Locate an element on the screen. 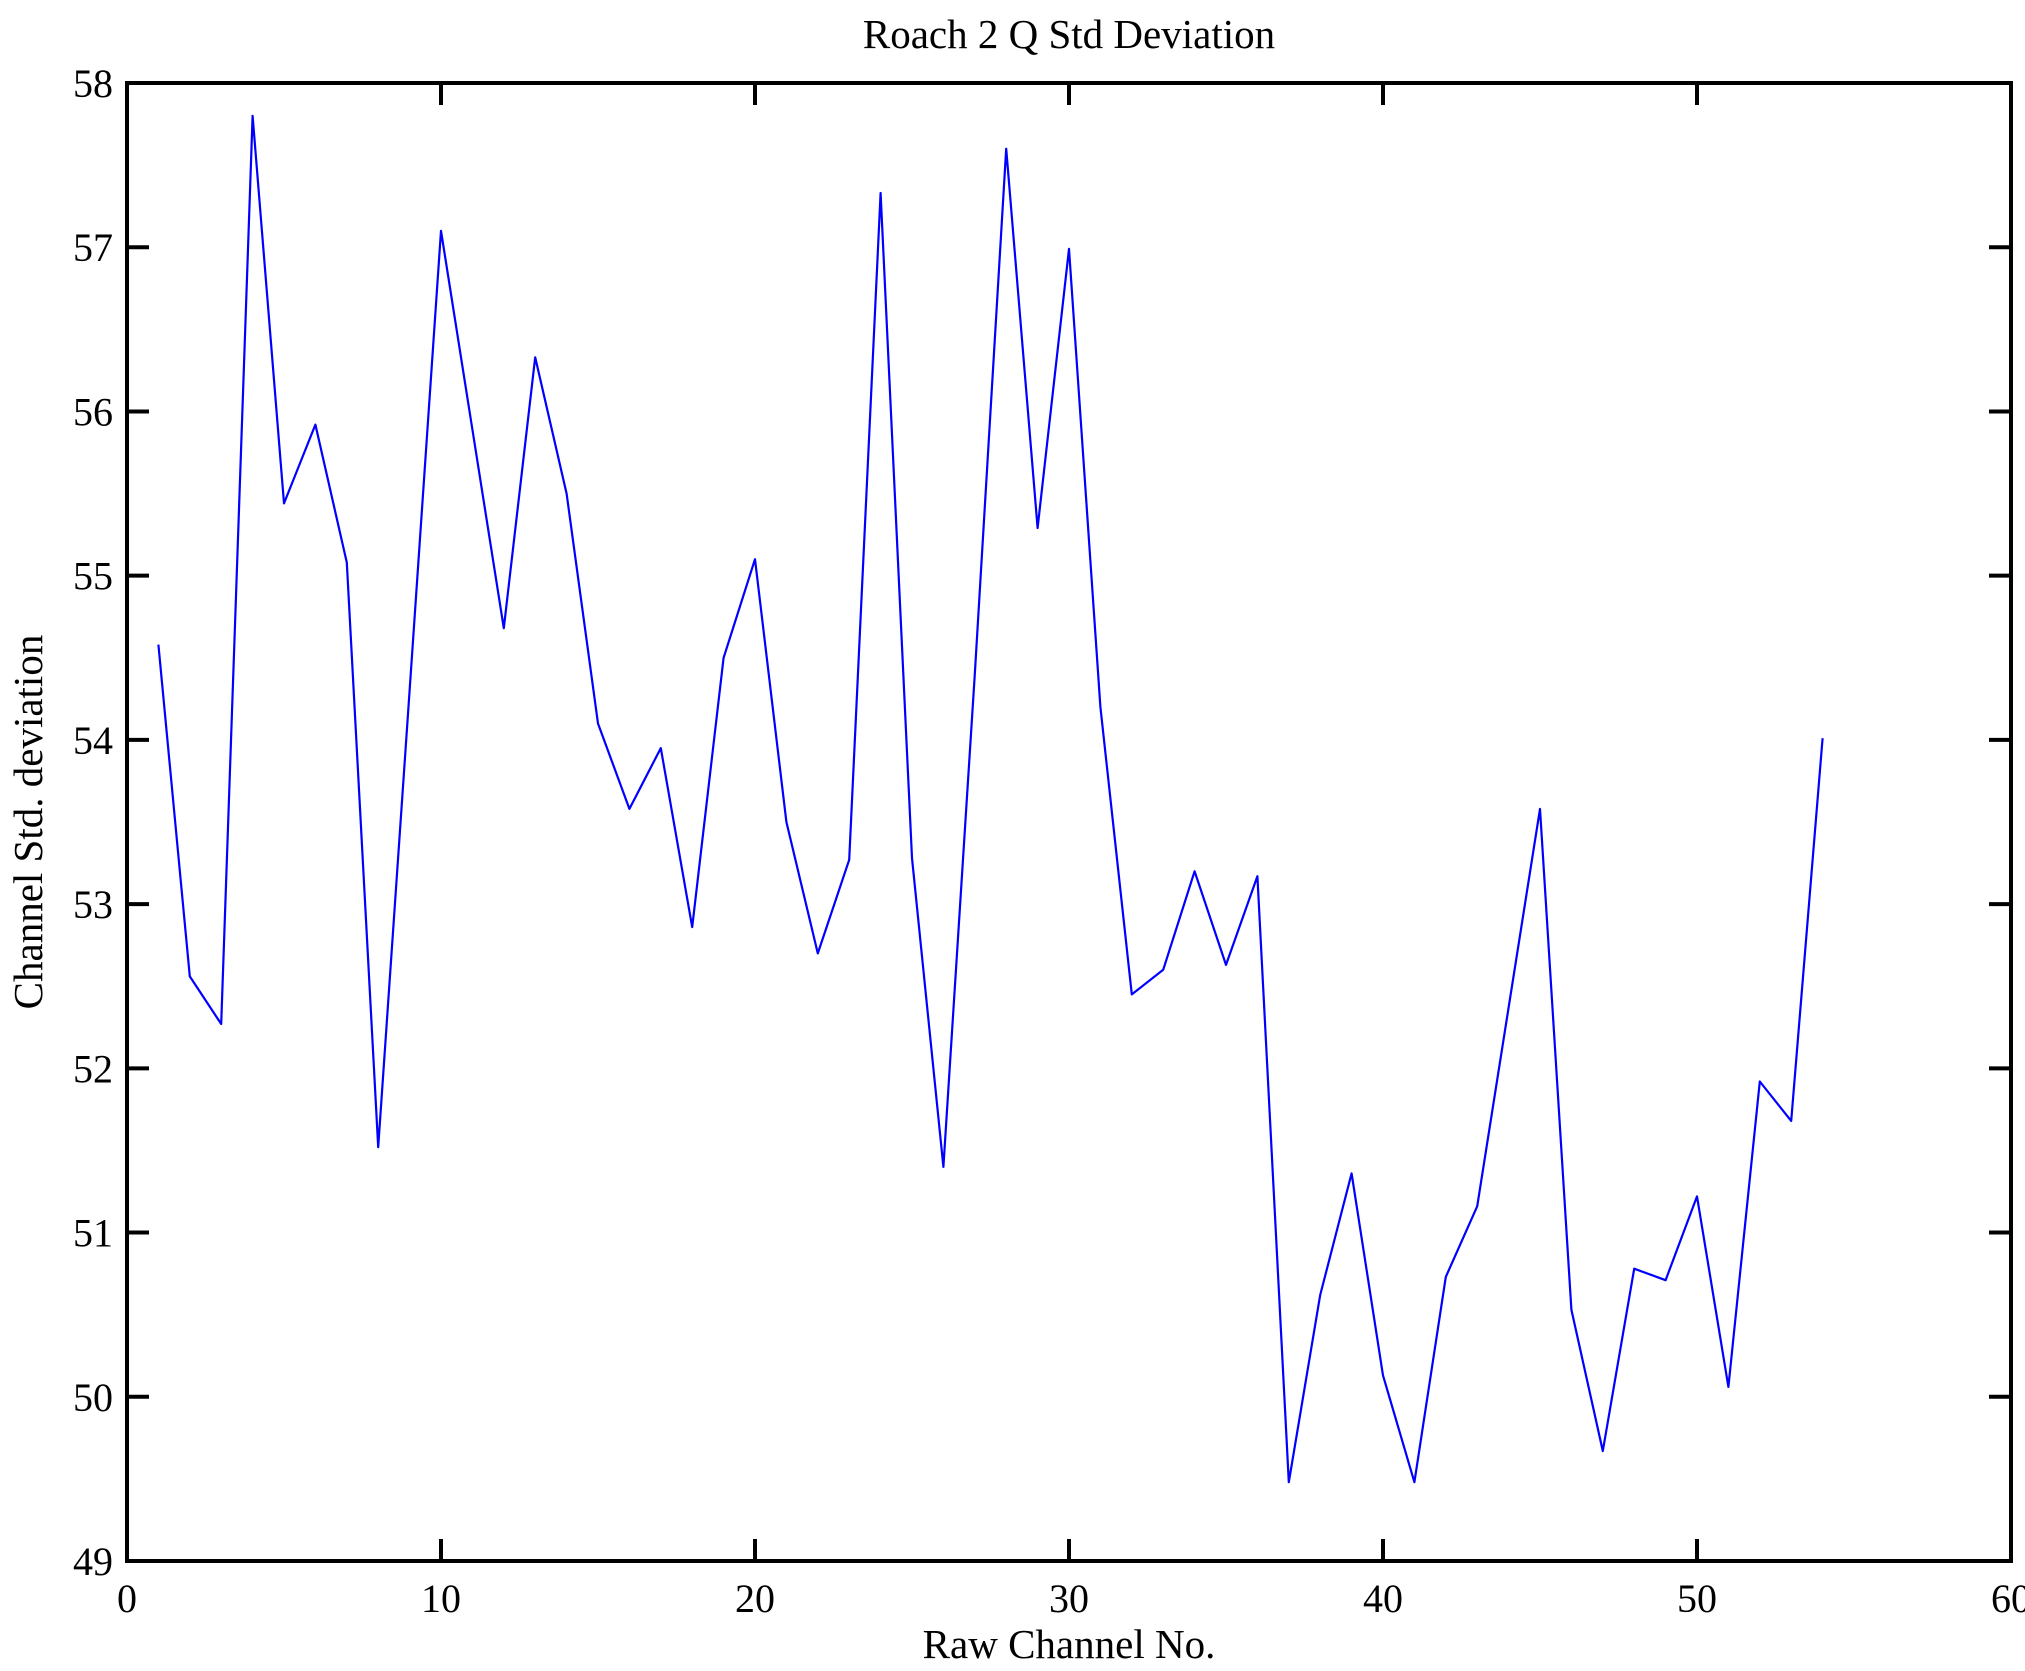  y-tick-labels: 49 50 51 52 53 54 55 56 57 58 is located at coordinates (93, 822).